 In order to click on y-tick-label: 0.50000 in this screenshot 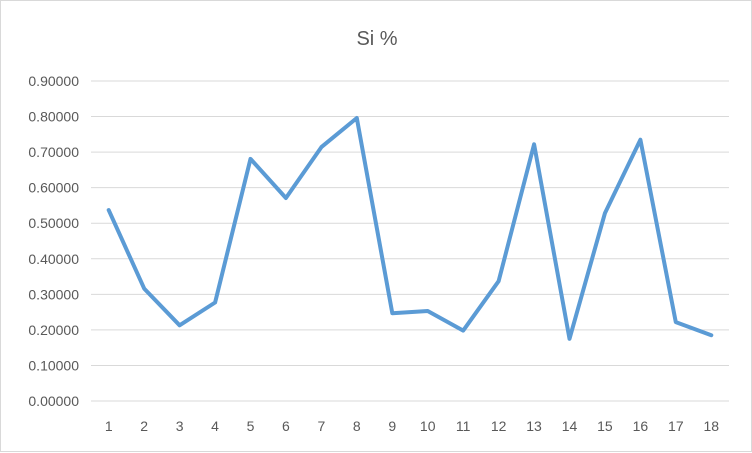, I will do `click(53, 223)`.